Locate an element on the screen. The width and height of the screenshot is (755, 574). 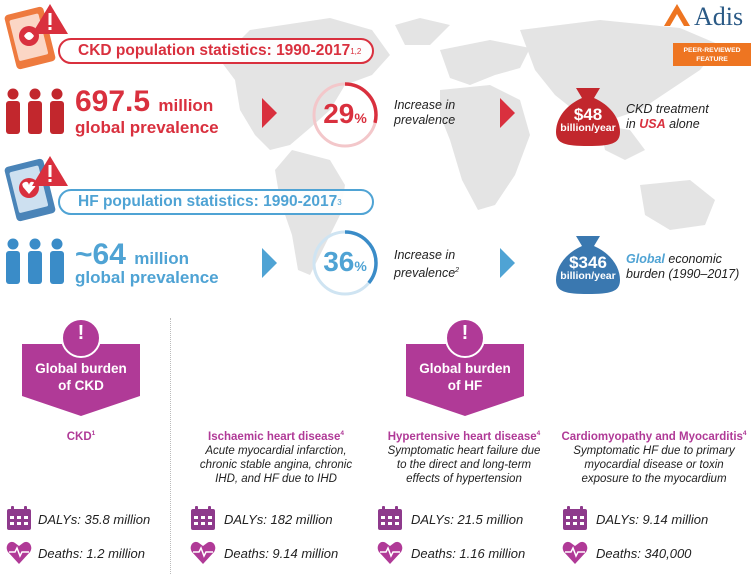
ckd-money-bag-icon is located at coordinates (588, 117).